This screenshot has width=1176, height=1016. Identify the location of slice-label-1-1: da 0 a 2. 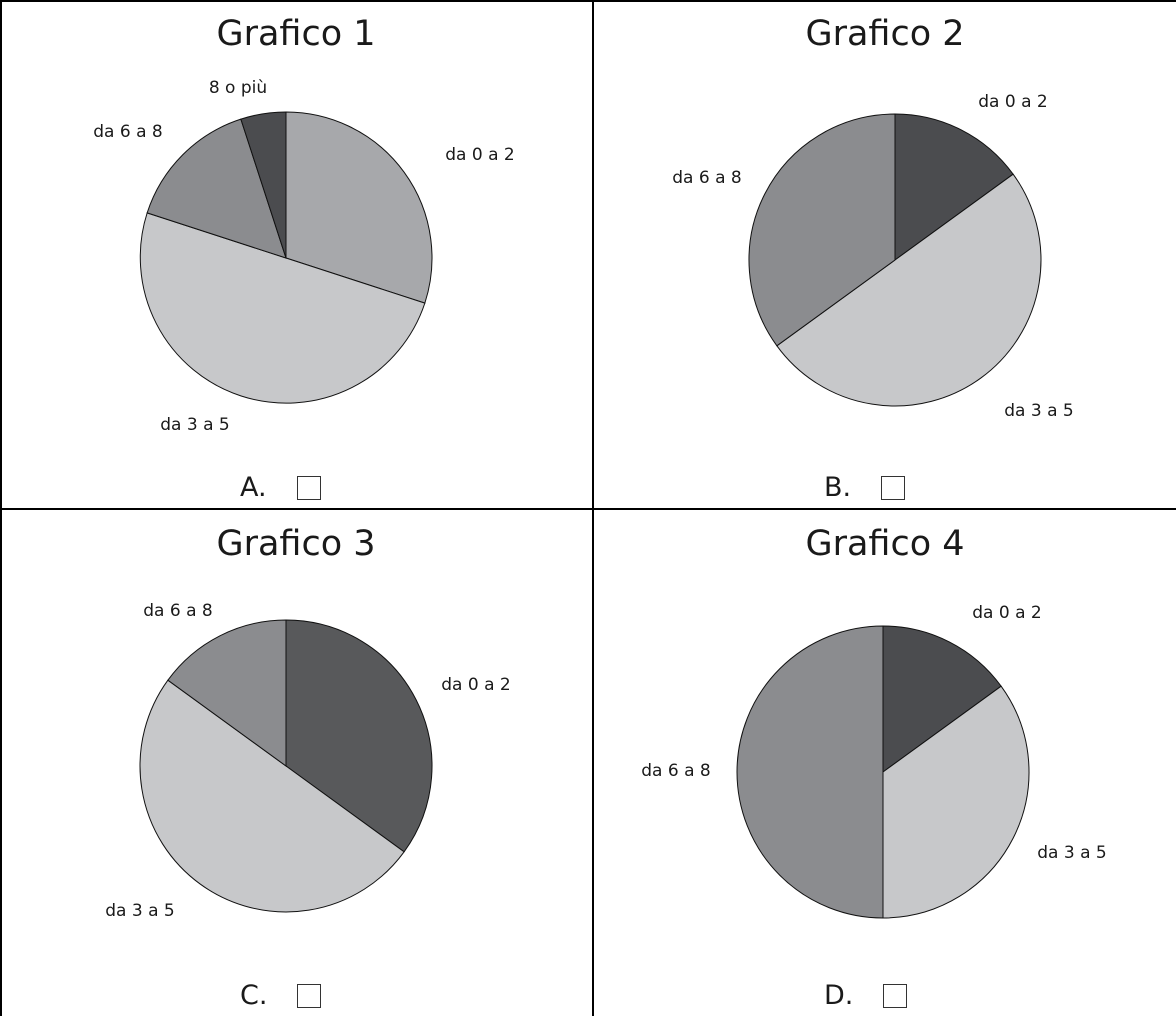
(479, 155).